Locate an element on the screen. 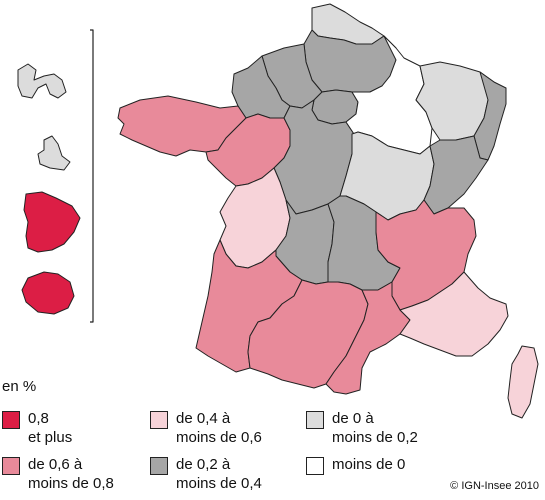  legend-label: moins de 0 is located at coordinates (369, 464).